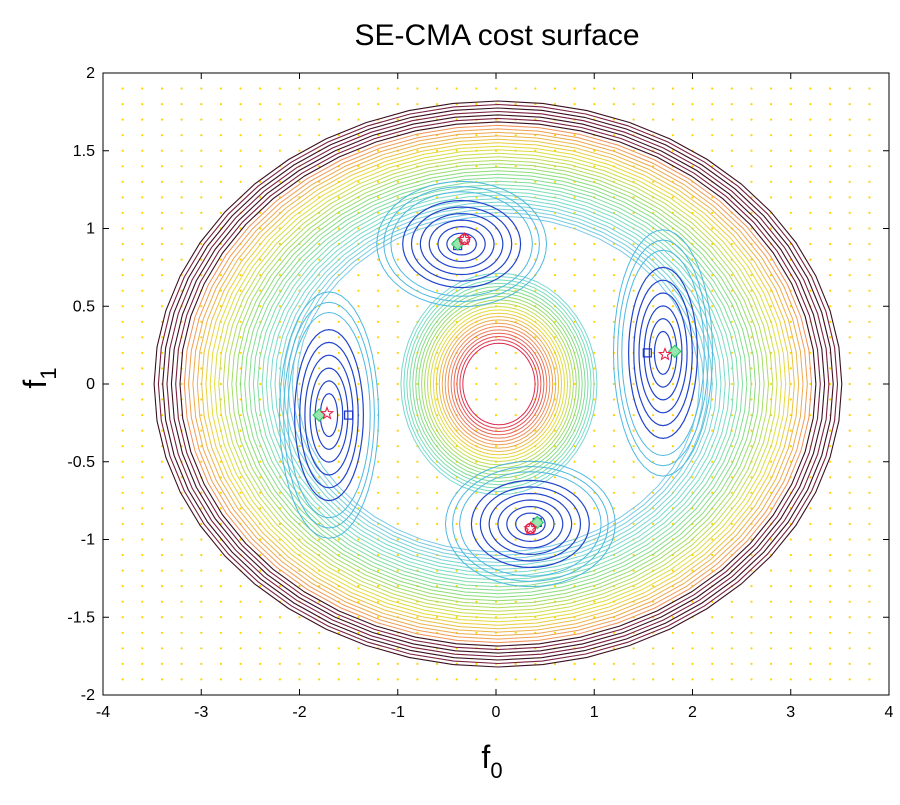 This screenshot has width=900, height=805. I want to click on y-tick-label: -0.5, so click(81, 462).